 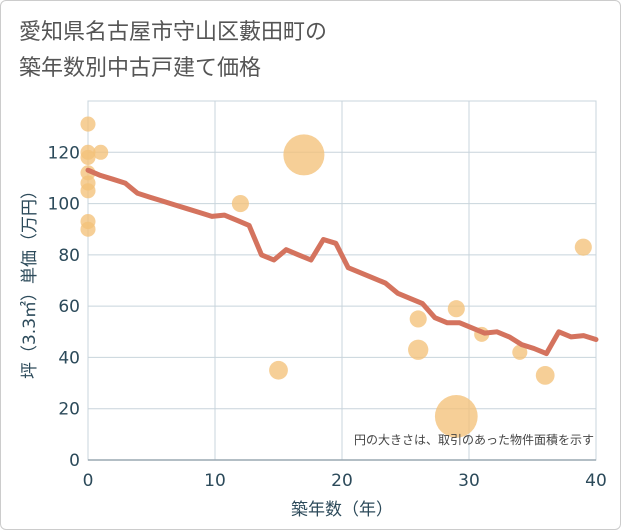 What do you see at coordinates (342, 510) in the screenshot?
I see `x-axis-title: 築年数（年）` at bounding box center [342, 510].